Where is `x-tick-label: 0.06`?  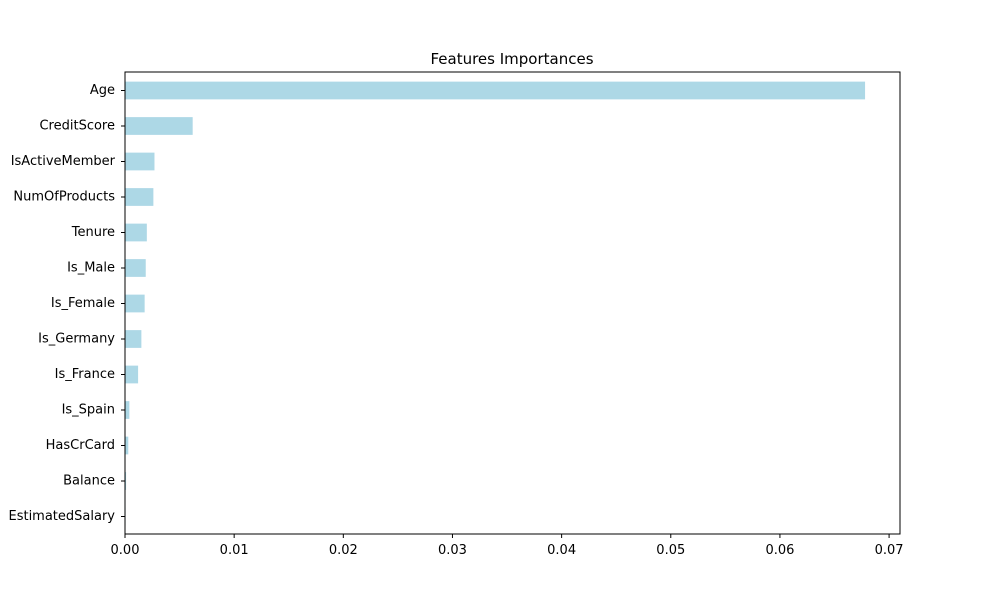
x-tick-label: 0.06 is located at coordinates (779, 550).